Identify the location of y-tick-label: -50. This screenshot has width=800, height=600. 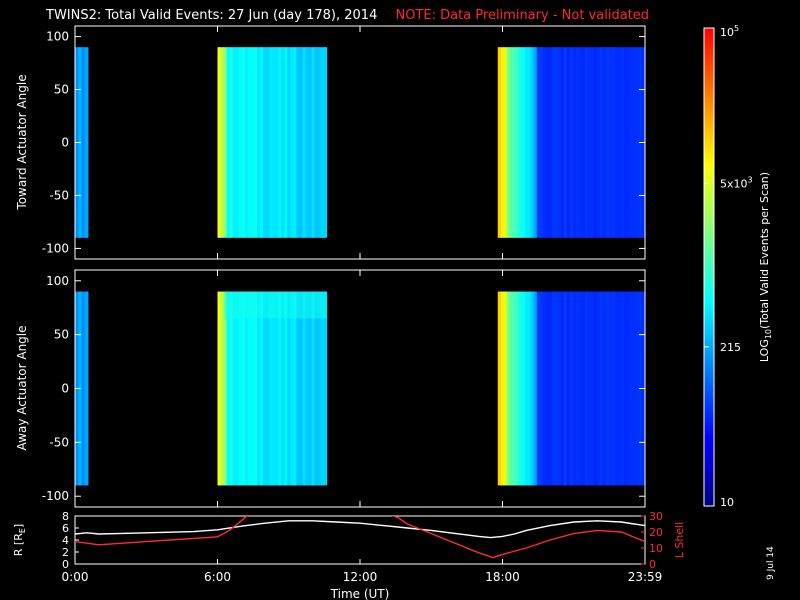
(59, 442).